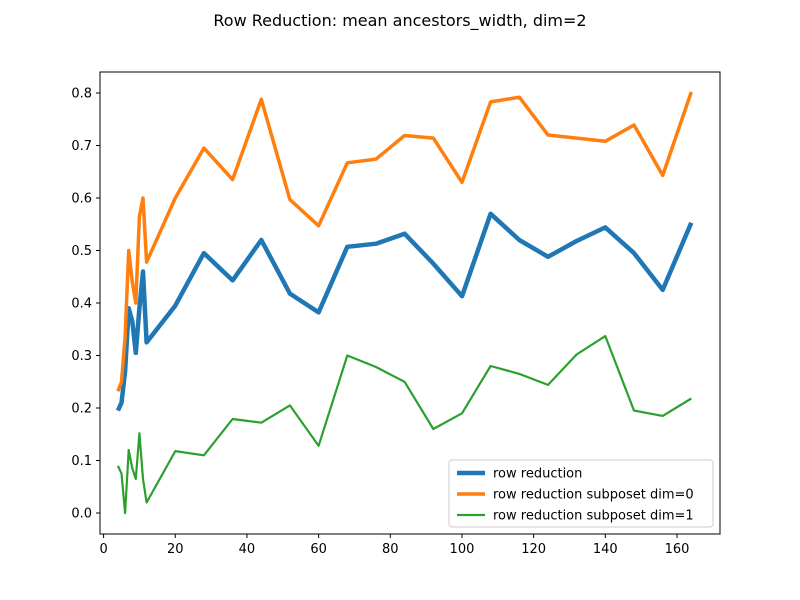  I want to click on y-axis: 0.0 0.1 0.2 0.3 0.4 0.5 0.6 0.7 0.8, so click(85, 304).